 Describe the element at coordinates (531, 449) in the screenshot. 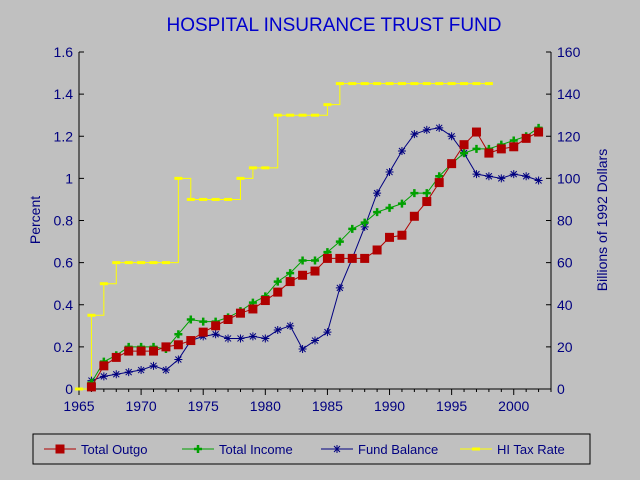

I see `legend-label-hi-tax-rate: HI Tax Rate` at that location.